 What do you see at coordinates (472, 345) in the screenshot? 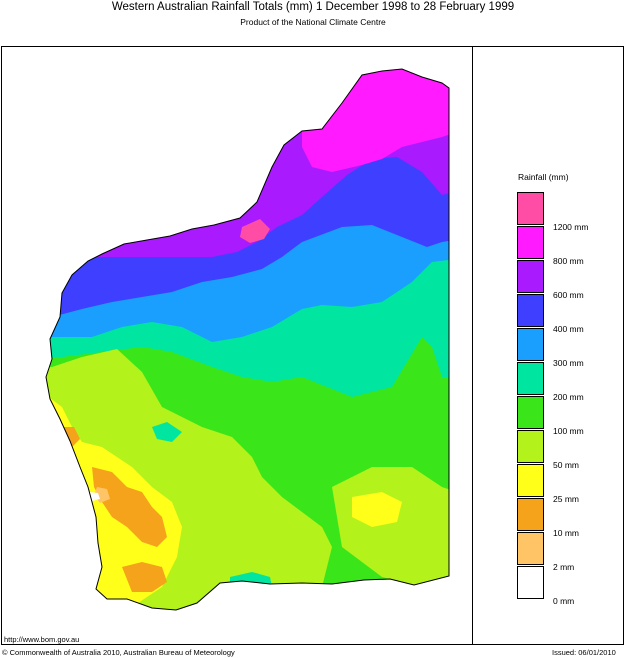
I see `legend-divider` at bounding box center [472, 345].